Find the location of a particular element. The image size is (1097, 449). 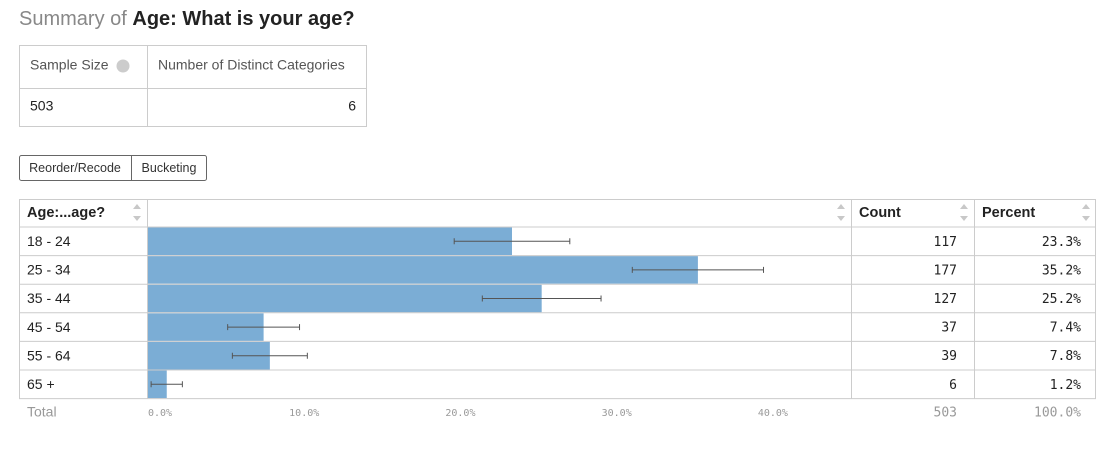

total-label: Total is located at coordinates (42, 412).